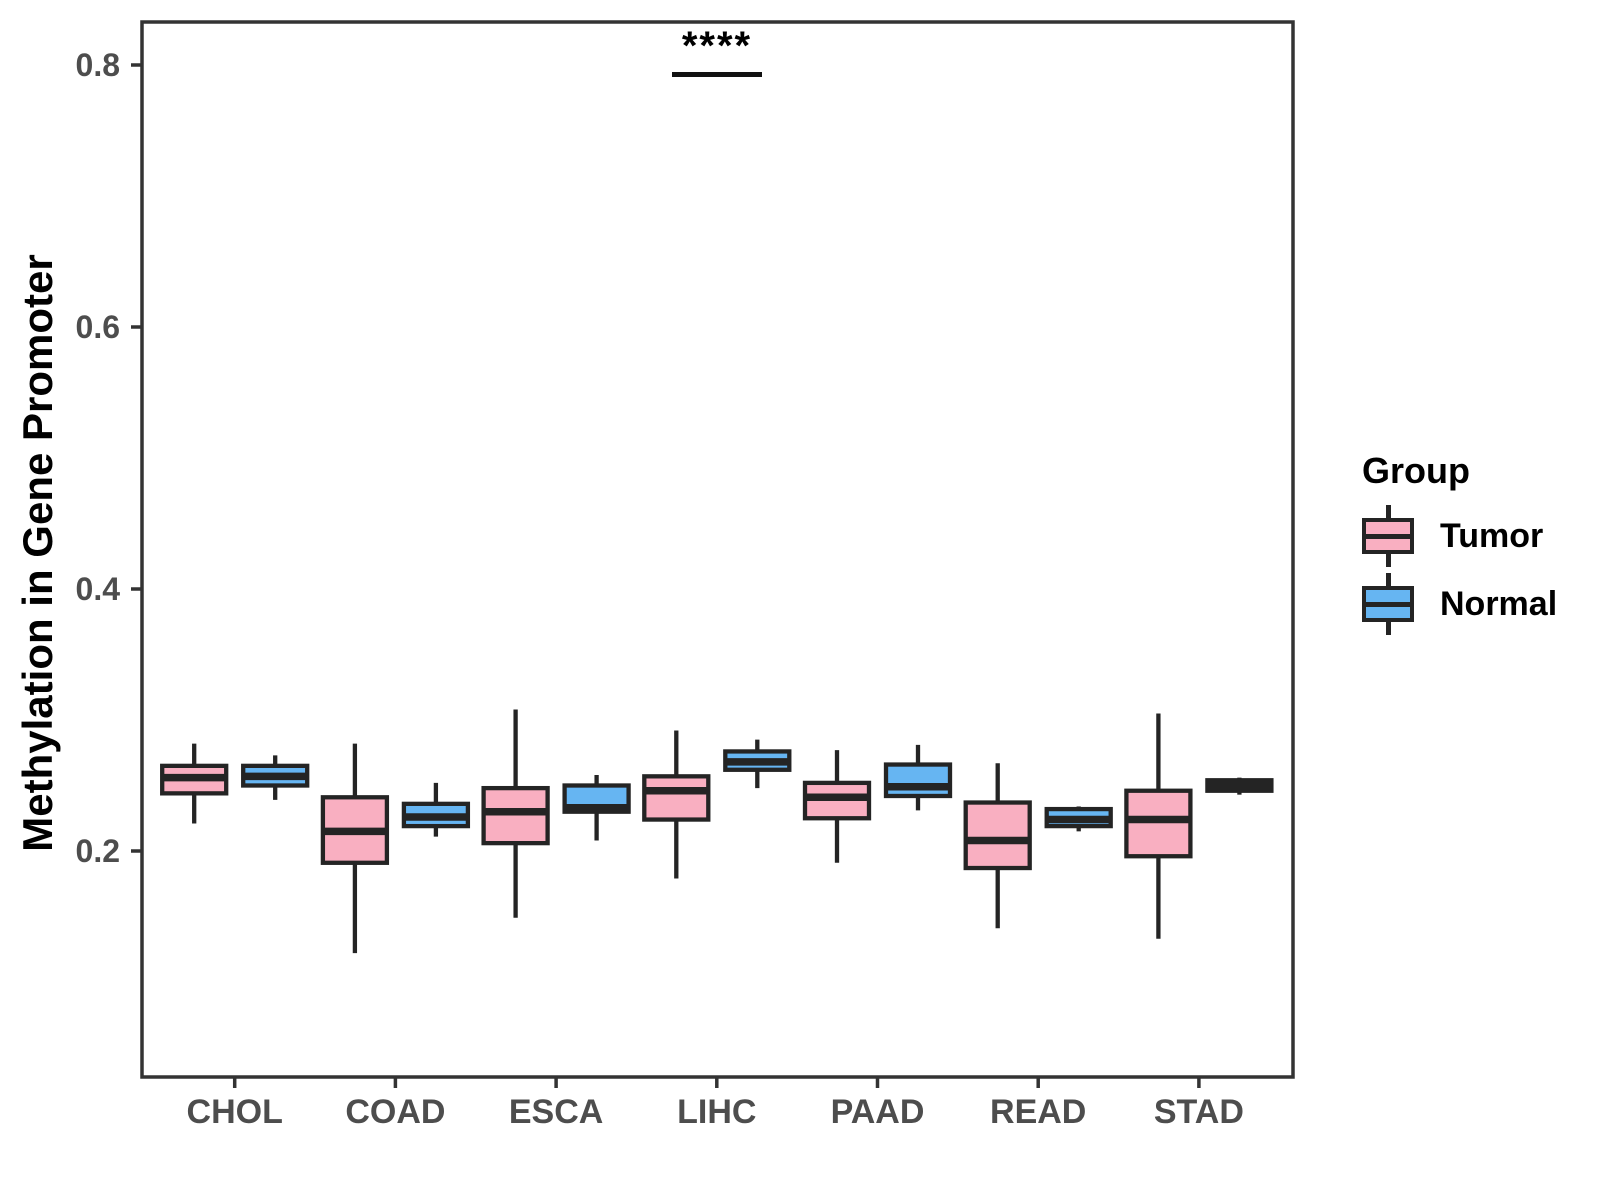  Describe the element at coordinates (716, 1112) in the screenshot. I see `x-axis-category-label: LIHC` at that location.